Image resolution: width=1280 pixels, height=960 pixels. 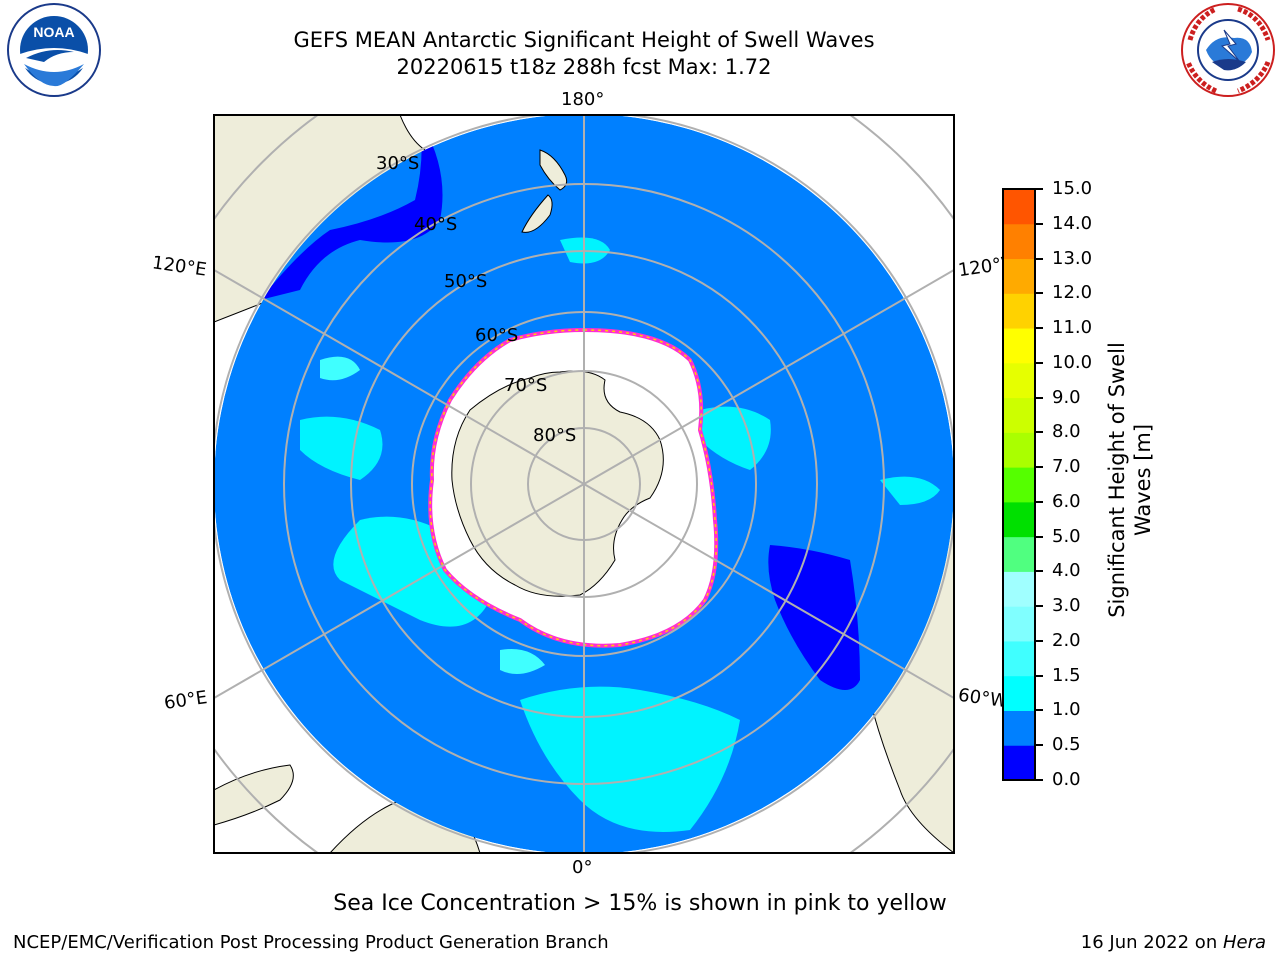 What do you see at coordinates (1066, 397) in the screenshot?
I see `colorbar-tick-label: 9.0` at bounding box center [1066, 397].